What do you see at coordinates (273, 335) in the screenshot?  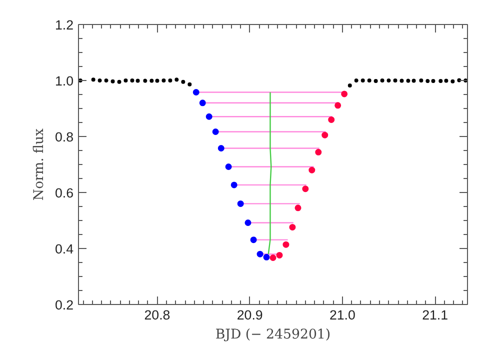 I see `x-axis-title: BJD (− 2459201)` at bounding box center [273, 335].